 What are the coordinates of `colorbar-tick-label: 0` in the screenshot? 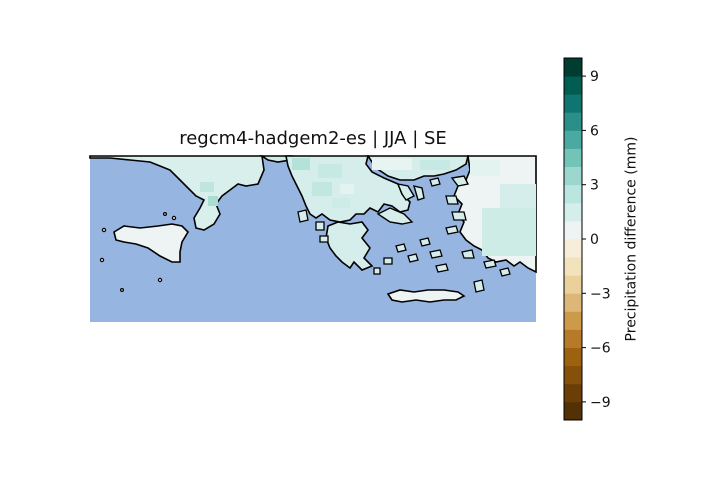 It's located at (594, 240).